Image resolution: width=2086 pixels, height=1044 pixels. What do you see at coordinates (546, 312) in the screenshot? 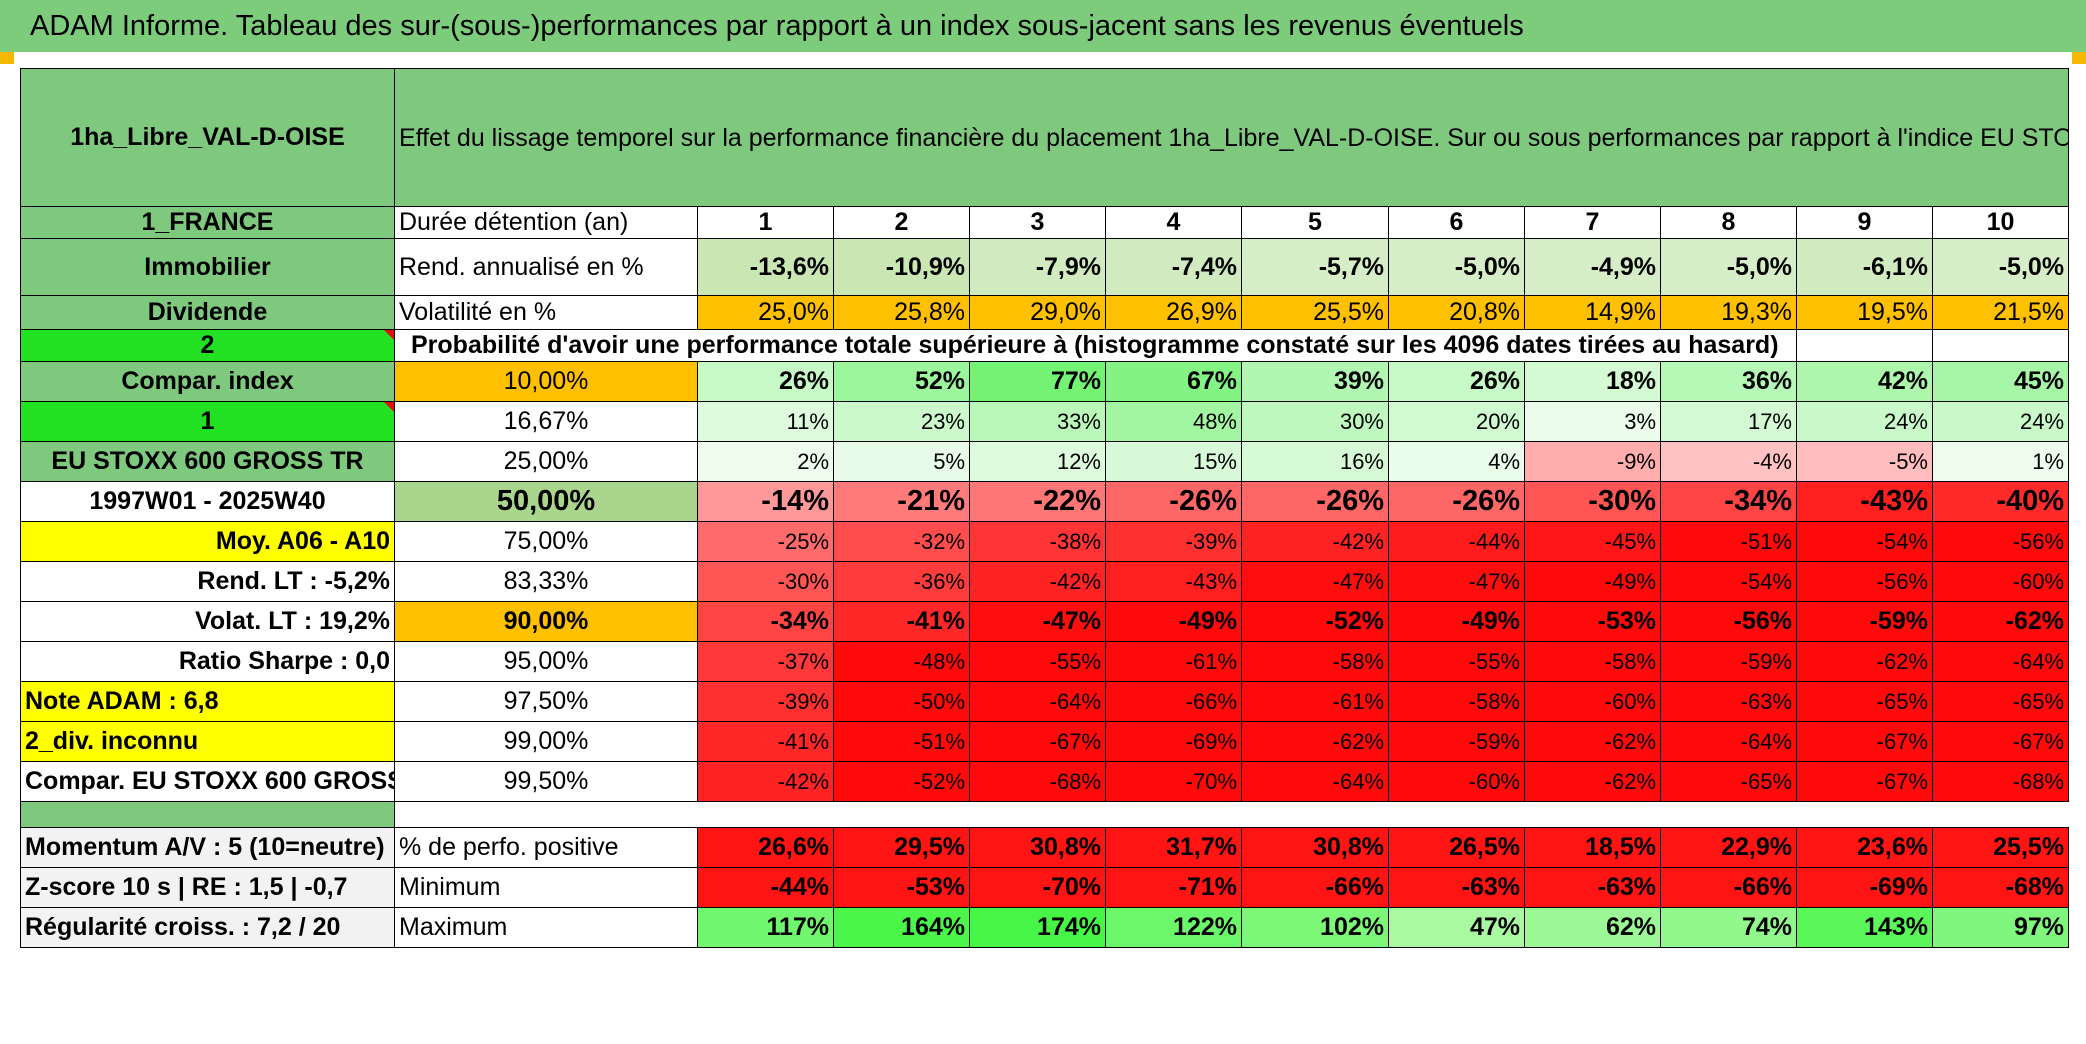
I see `vol-label: Volatilité en %` at bounding box center [546, 312].